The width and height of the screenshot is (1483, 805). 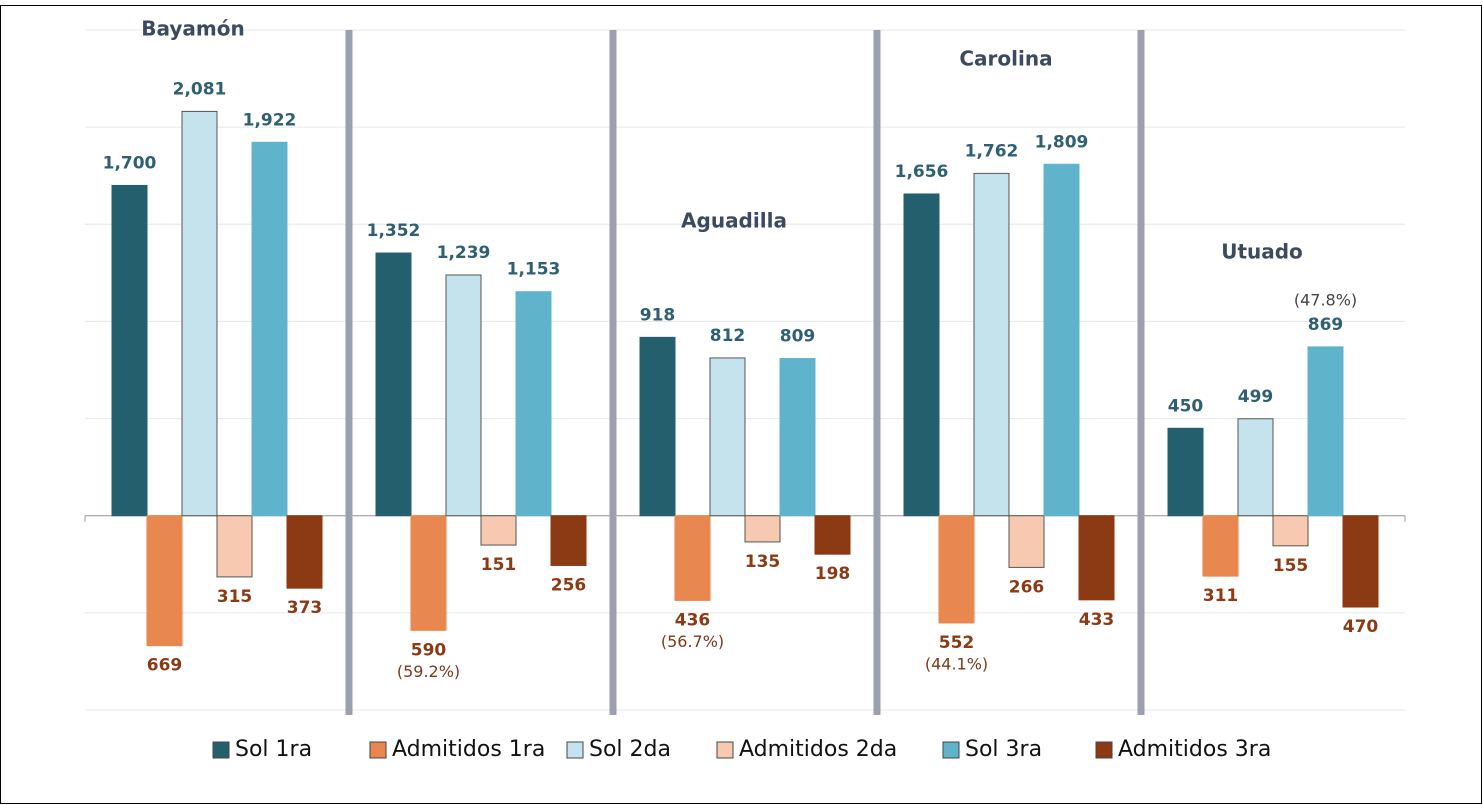 What do you see at coordinates (1291, 566) in the screenshot?
I see `data-label: 155` at bounding box center [1291, 566].